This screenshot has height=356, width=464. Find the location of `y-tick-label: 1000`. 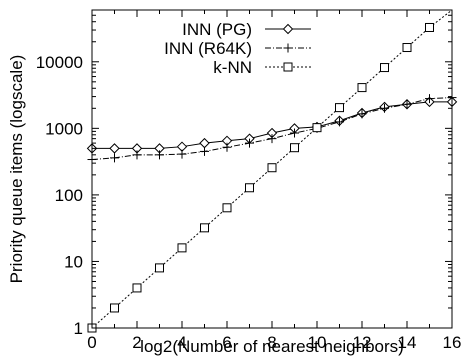

y-tick-label: 1000 is located at coordinates (64, 128).